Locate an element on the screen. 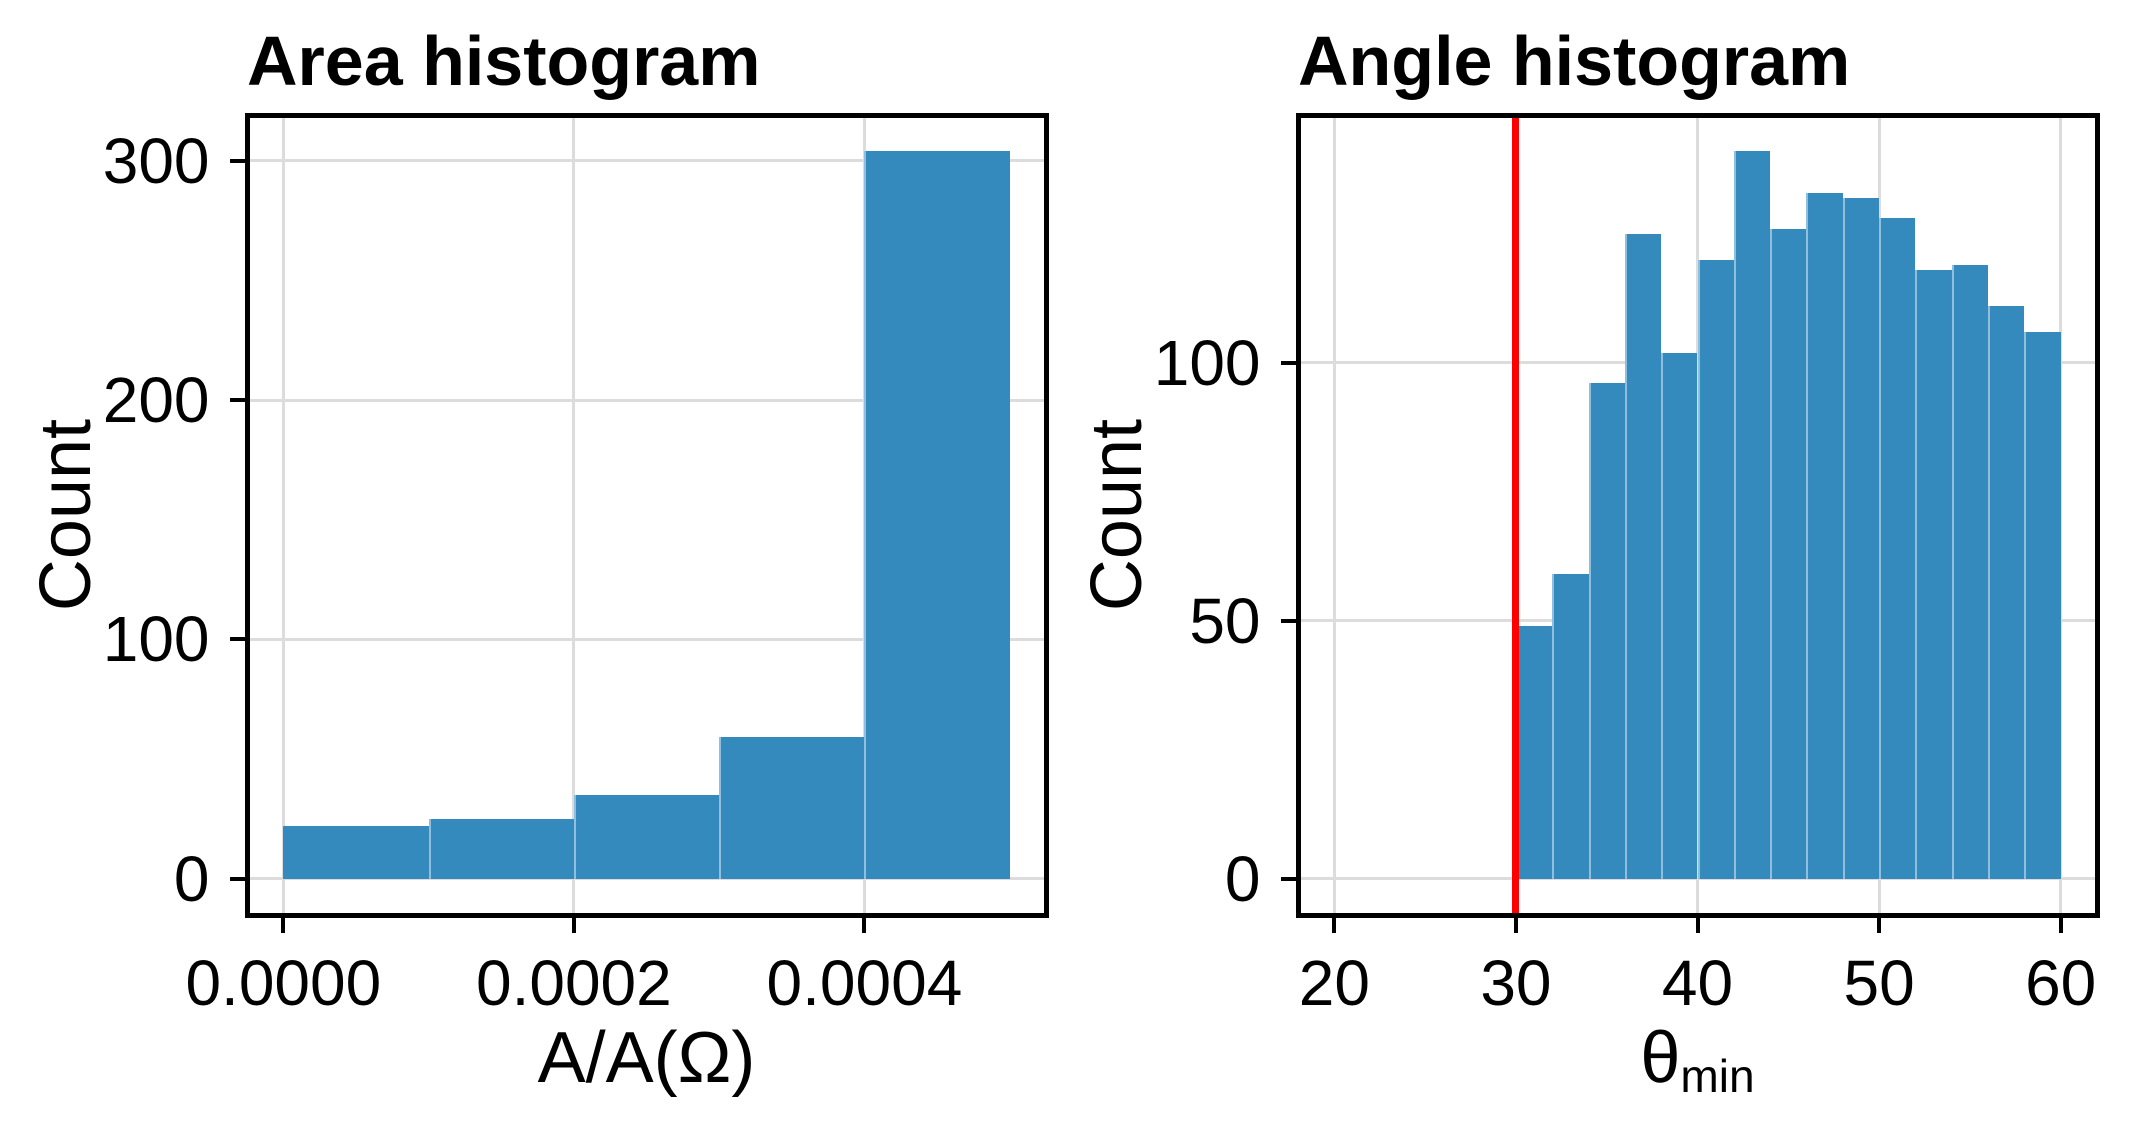 The height and width of the screenshot is (1124, 2130). y-tick-label: 50 is located at coordinates (1225, 620).